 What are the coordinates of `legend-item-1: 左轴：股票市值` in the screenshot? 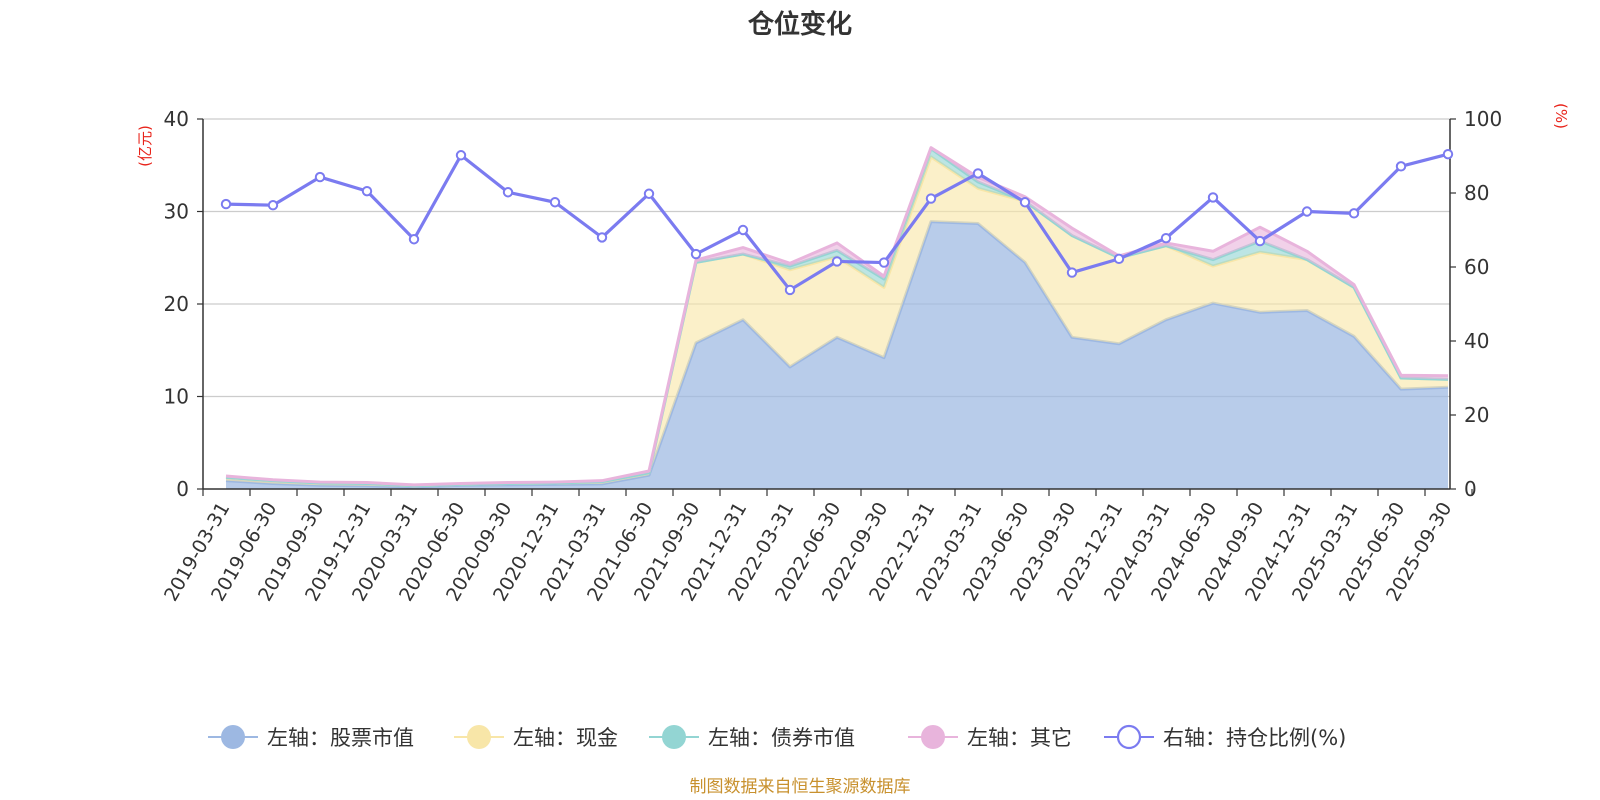 It's located at (311, 737).